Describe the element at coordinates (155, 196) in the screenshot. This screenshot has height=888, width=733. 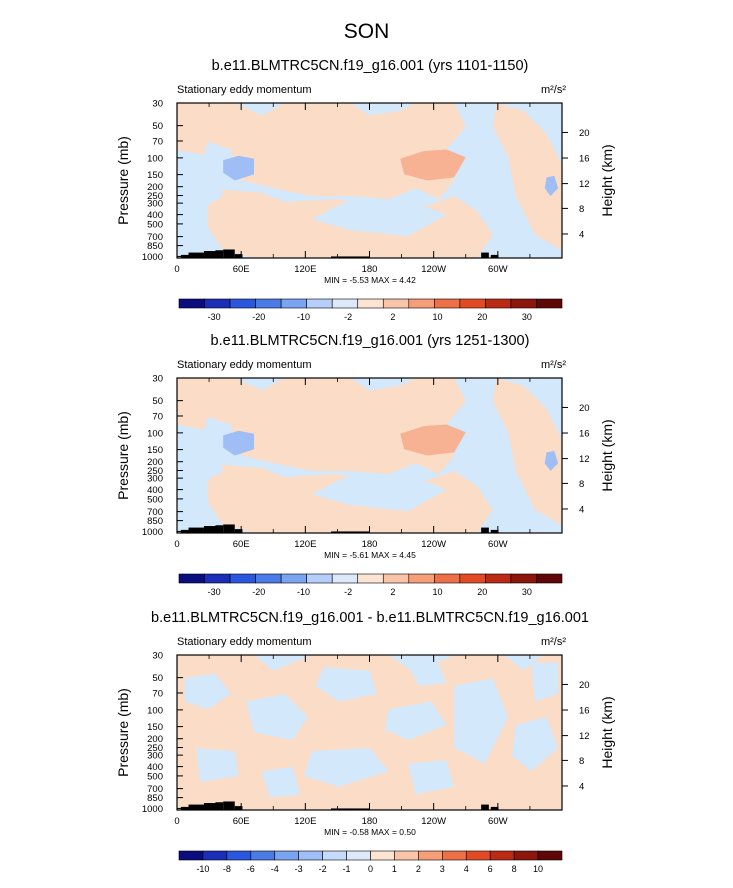
I see `pressure-tick-label: 250` at that location.